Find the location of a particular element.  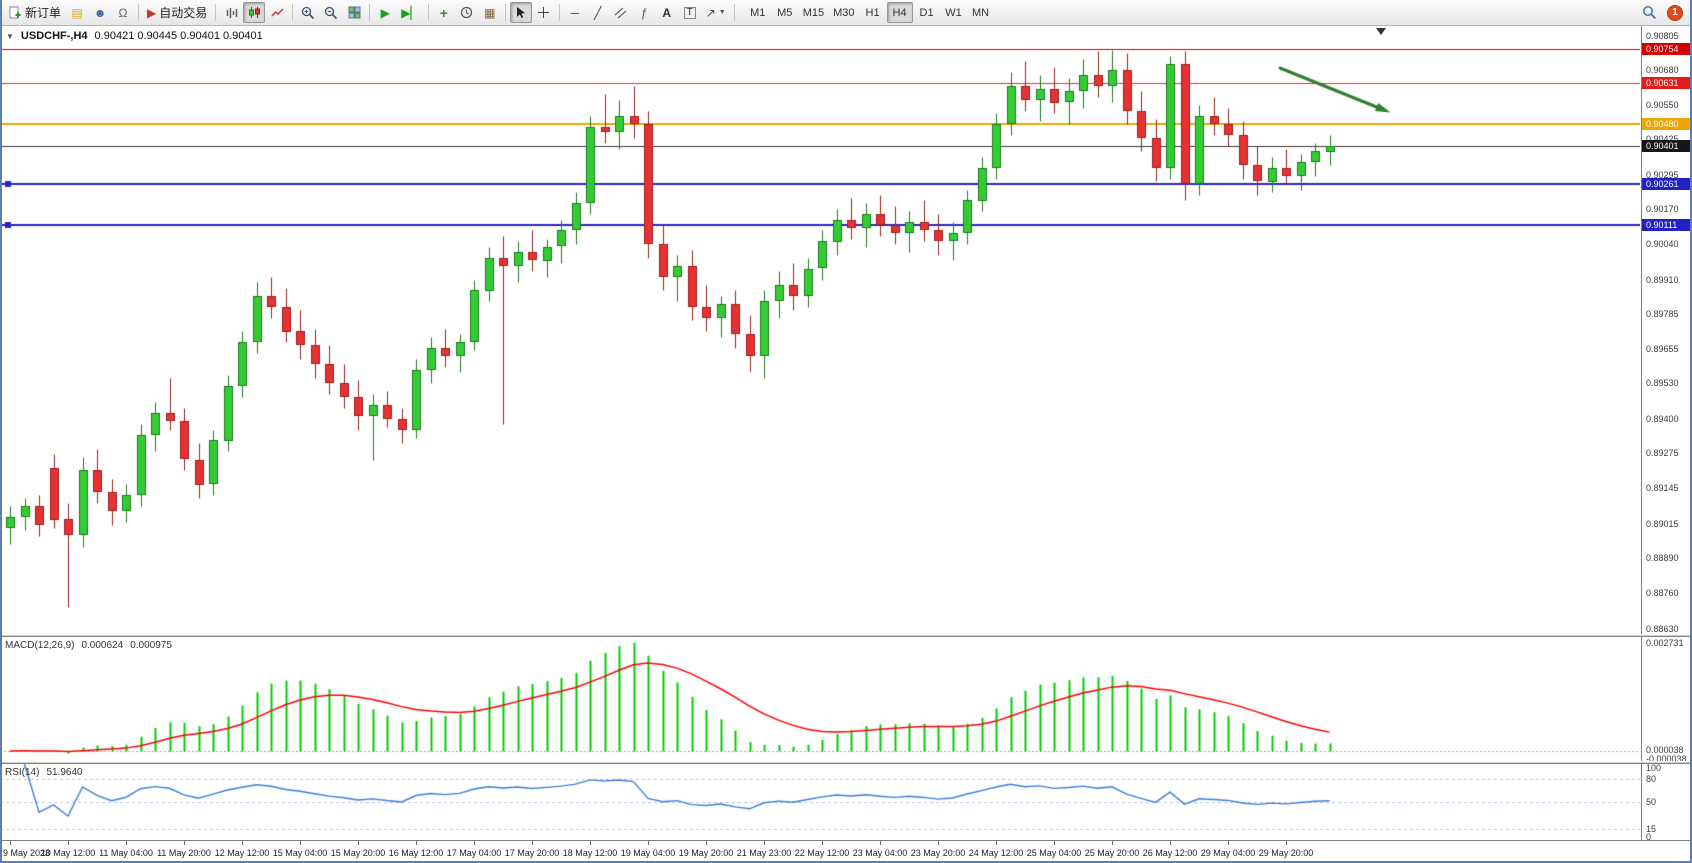

time-axis-label: 29 May 20:00 is located at coordinates (1286, 853).